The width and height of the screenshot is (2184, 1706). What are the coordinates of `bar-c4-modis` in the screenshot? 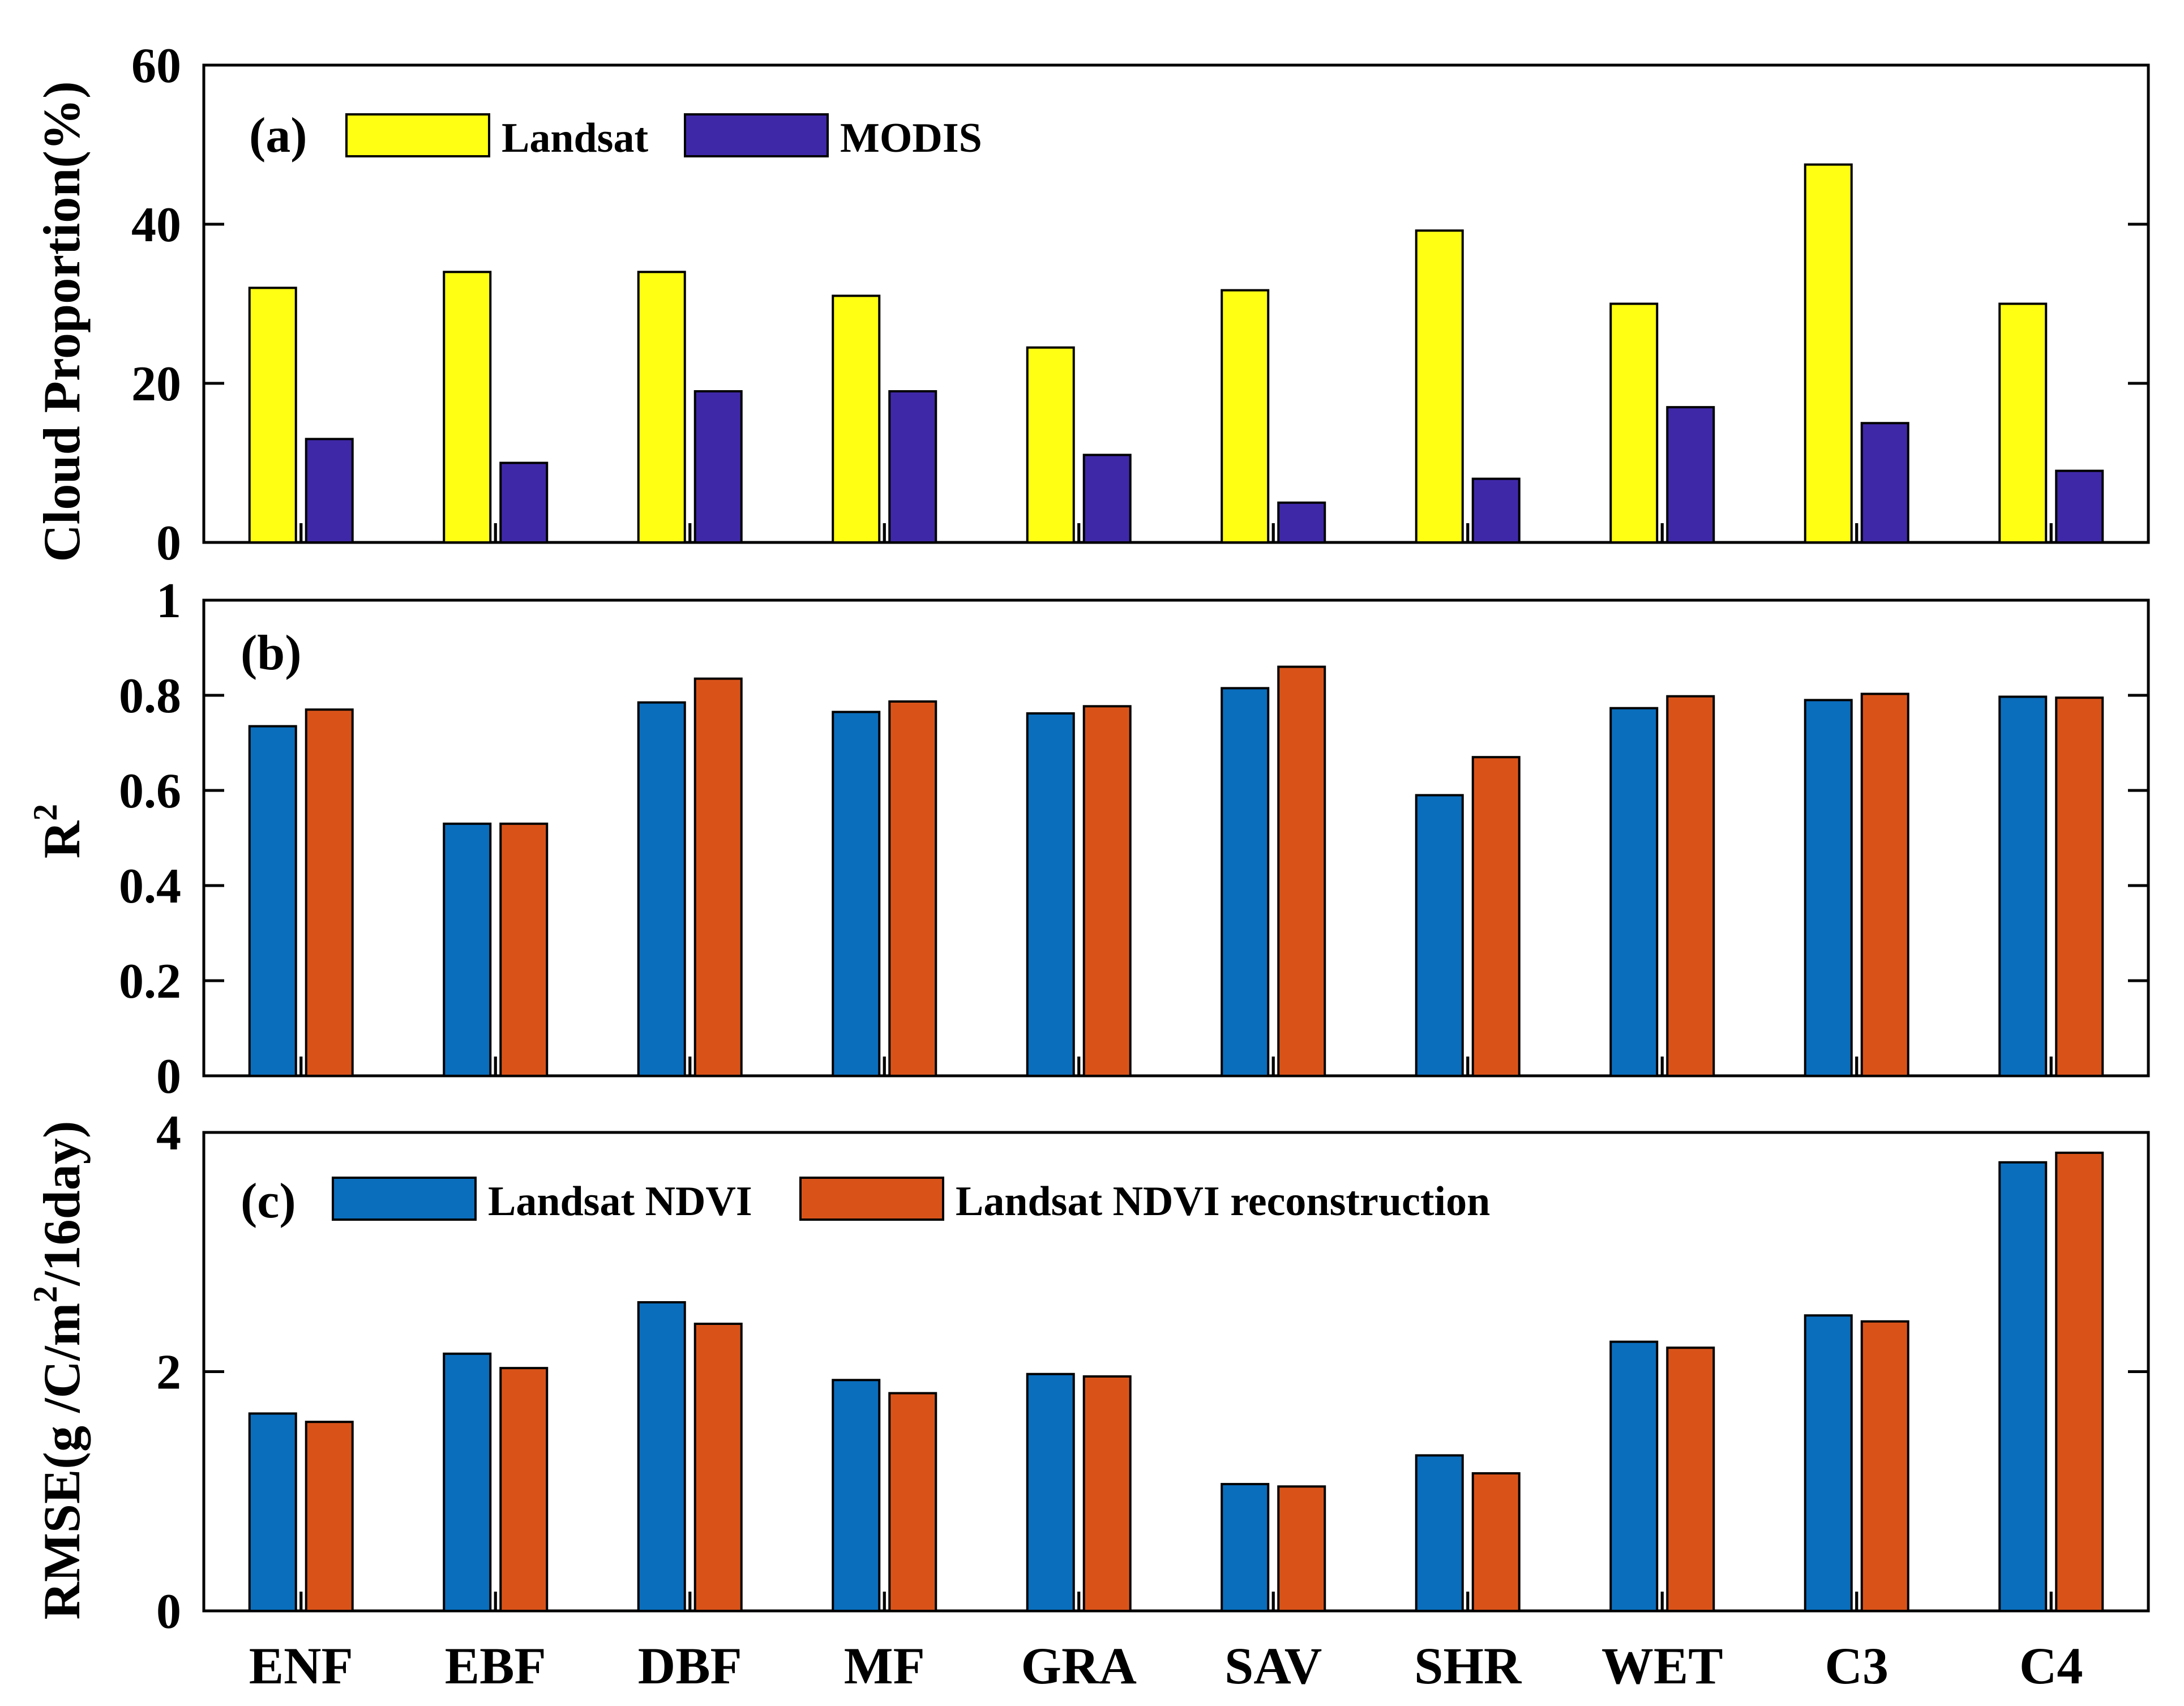 It's located at (2079, 506).